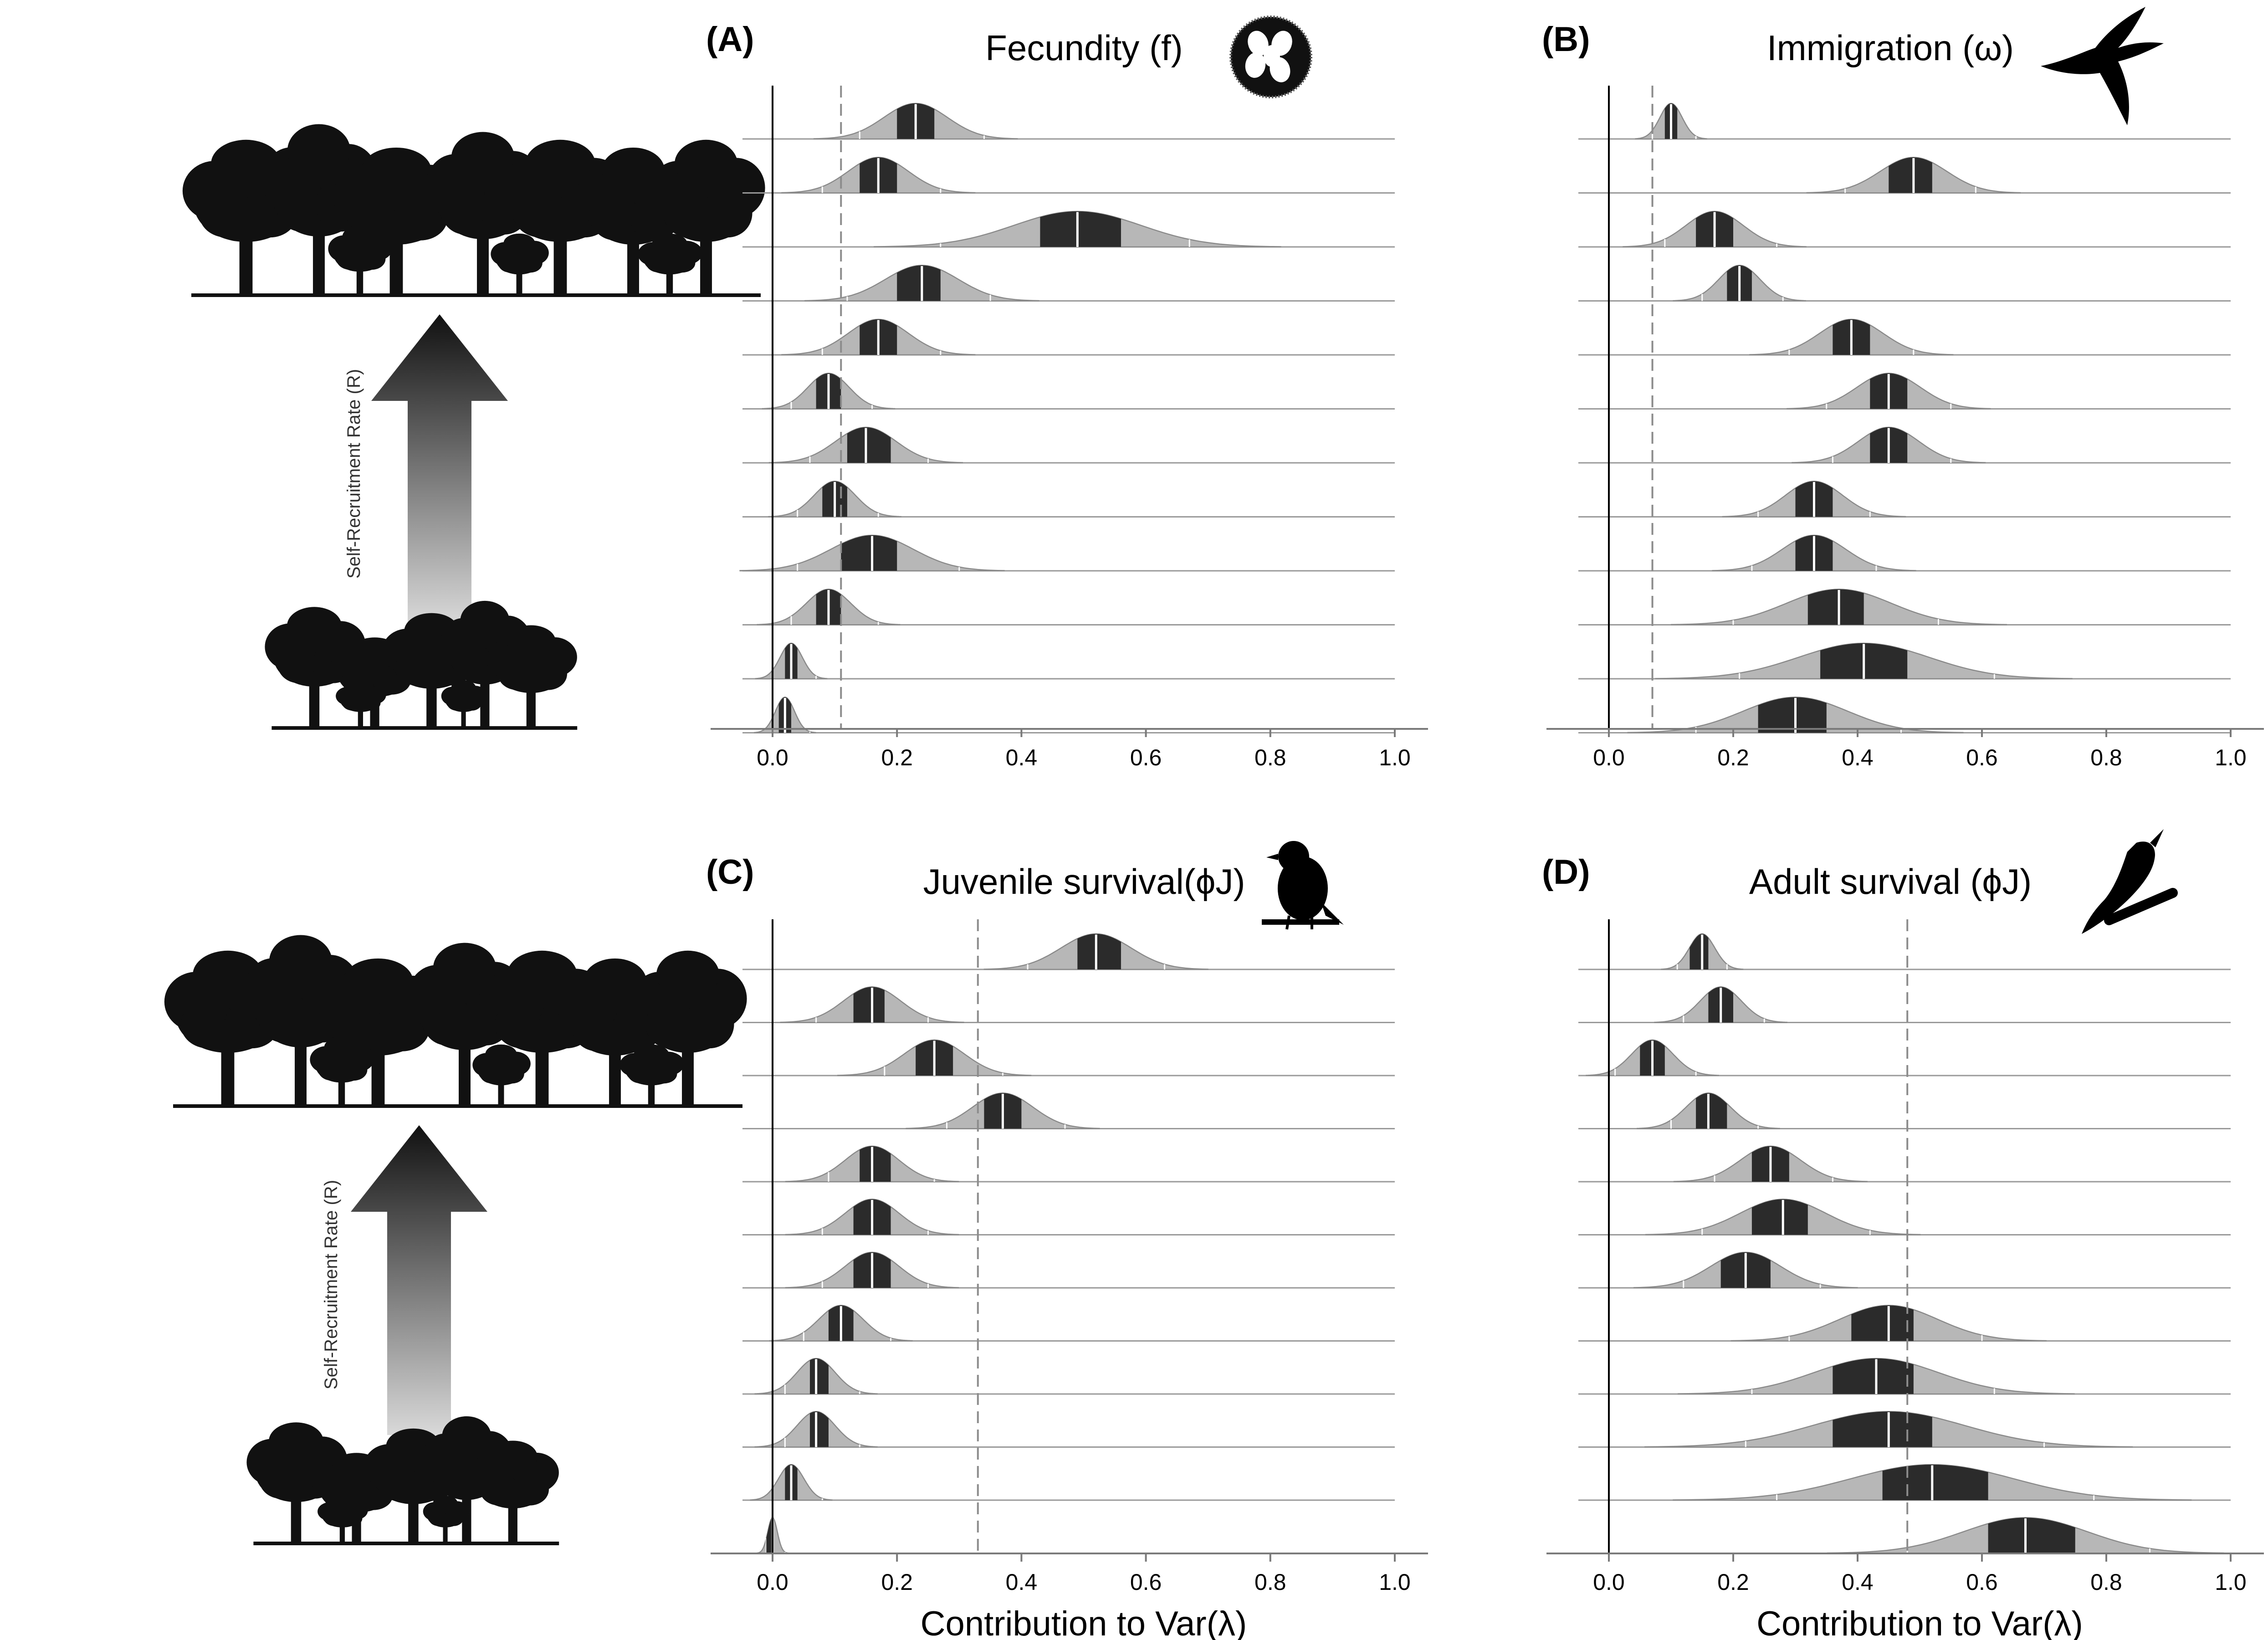 This screenshot has width=2268, height=1640. I want to click on perched-bird-icon, so click(1303, 886).